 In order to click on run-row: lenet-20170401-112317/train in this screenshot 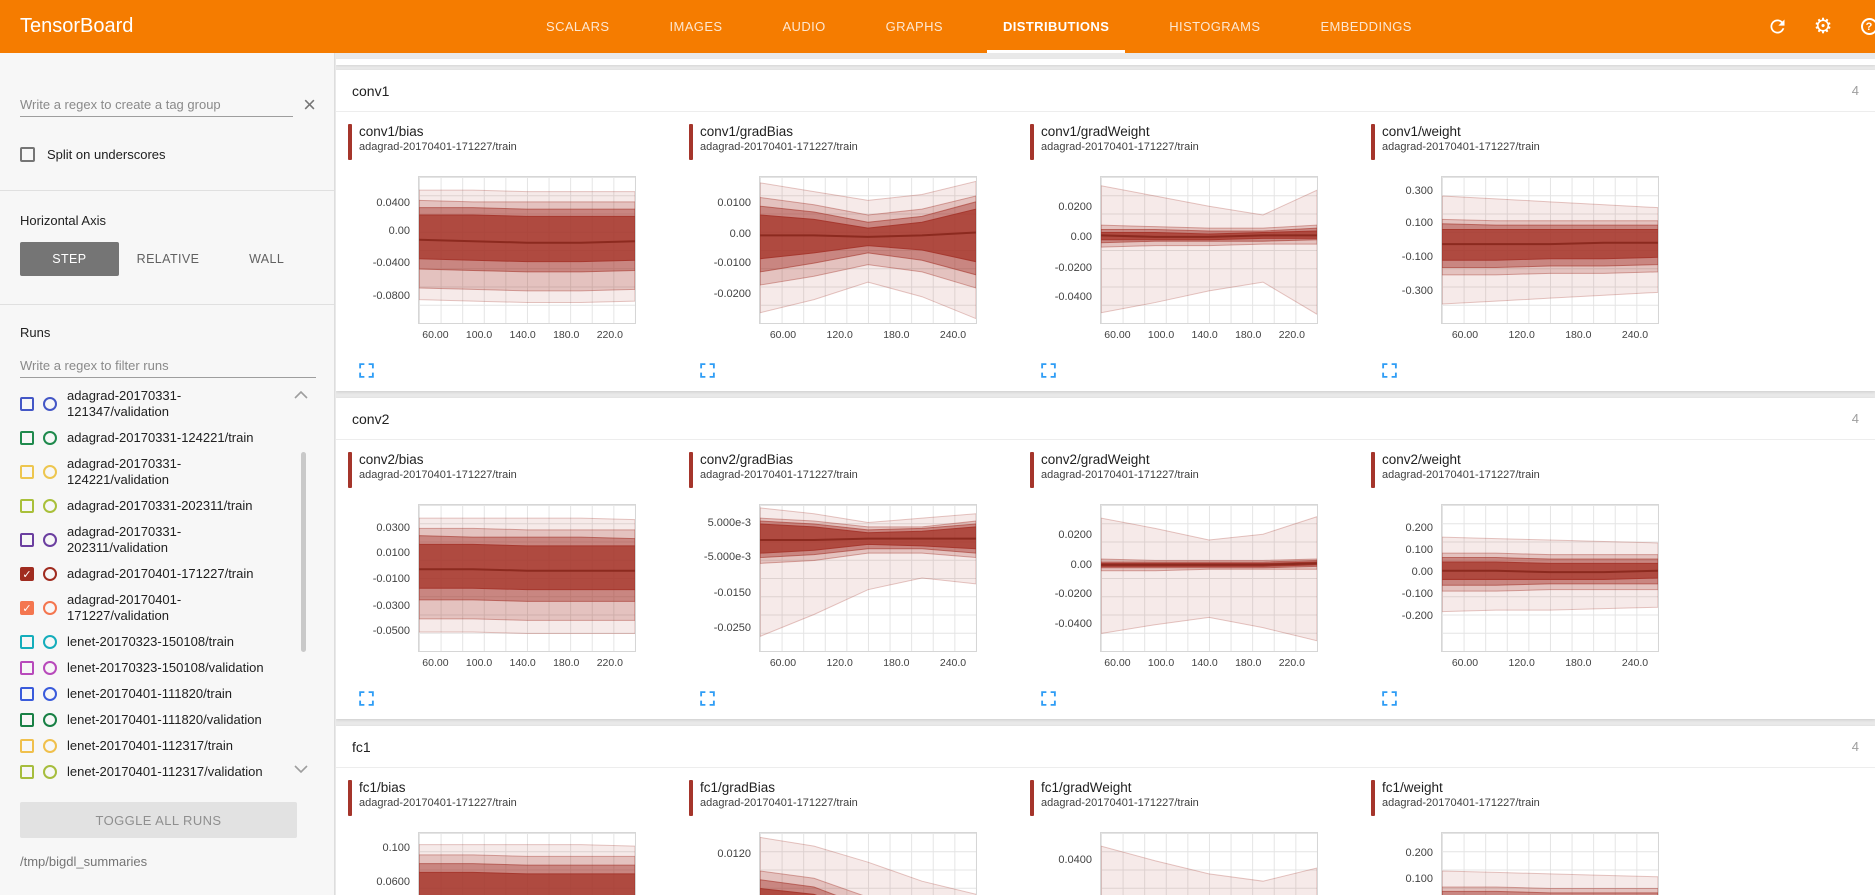, I will do `click(168, 746)`.